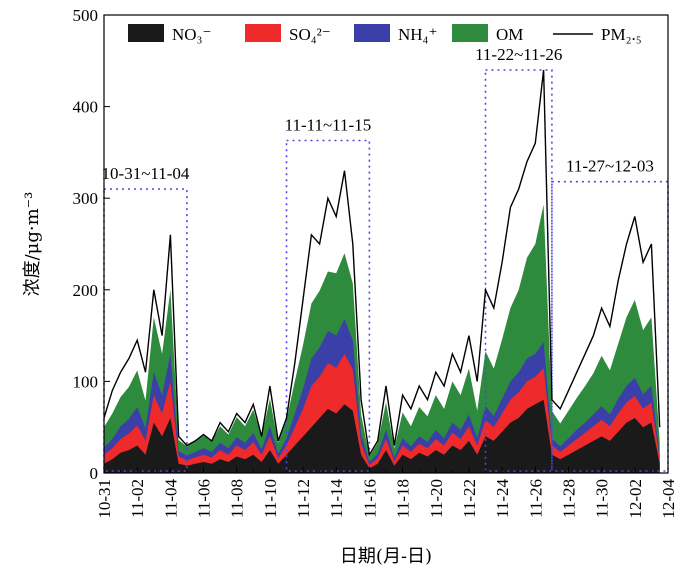 The height and width of the screenshot is (577, 700). Describe the element at coordinates (518, 54) in the screenshot. I see `period-label-2: 11-22~11-26` at that location.